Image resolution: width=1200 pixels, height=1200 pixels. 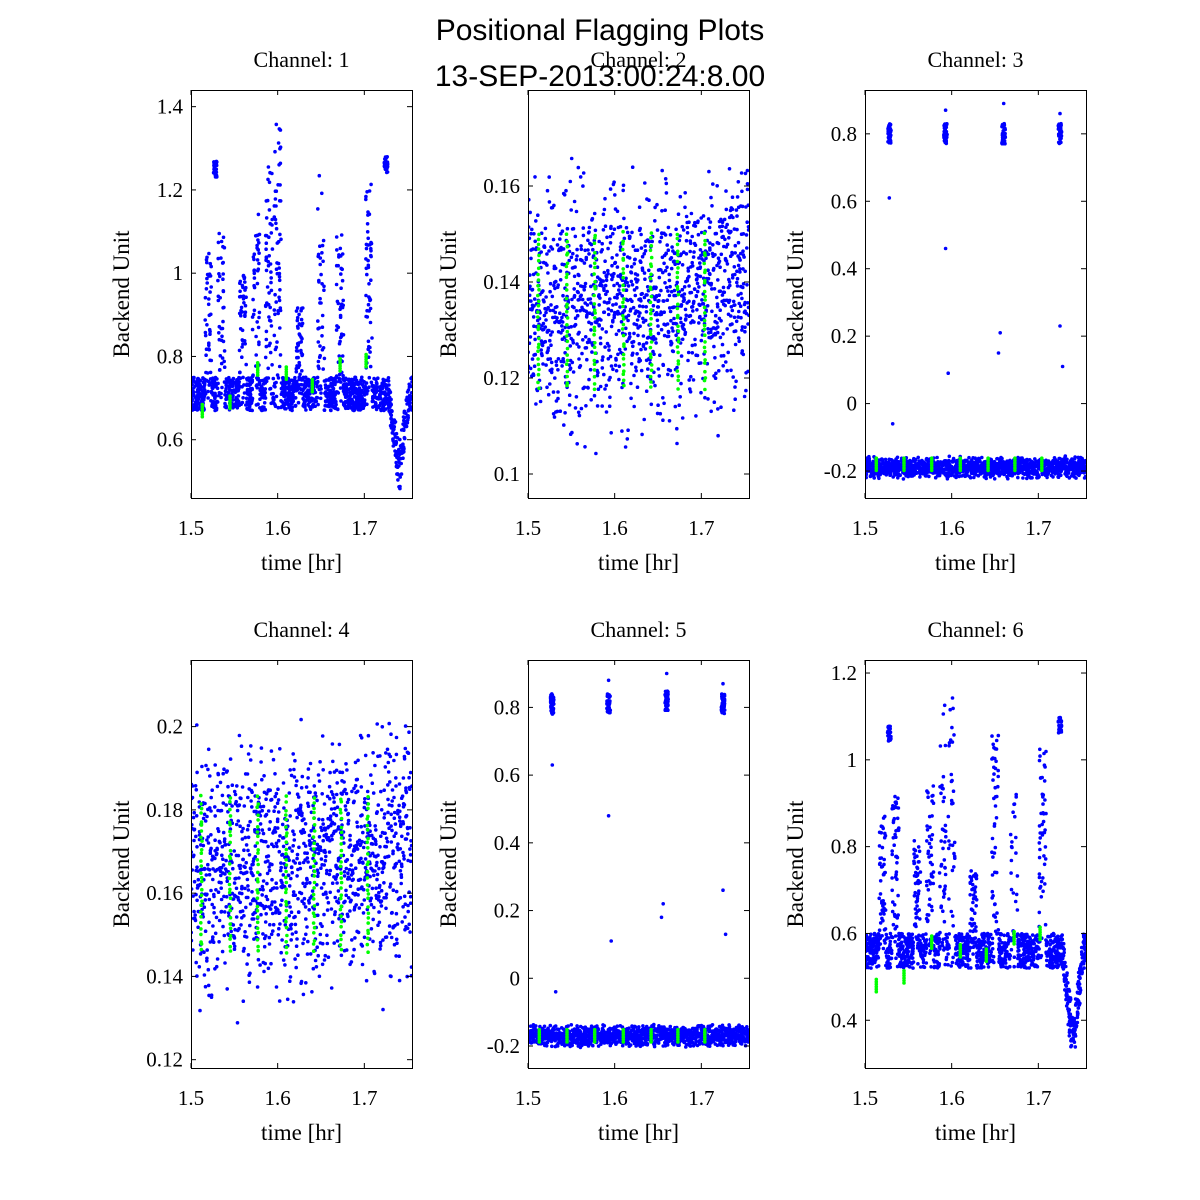 I want to click on x-tick-label: 1.5, so click(x=191, y=528).